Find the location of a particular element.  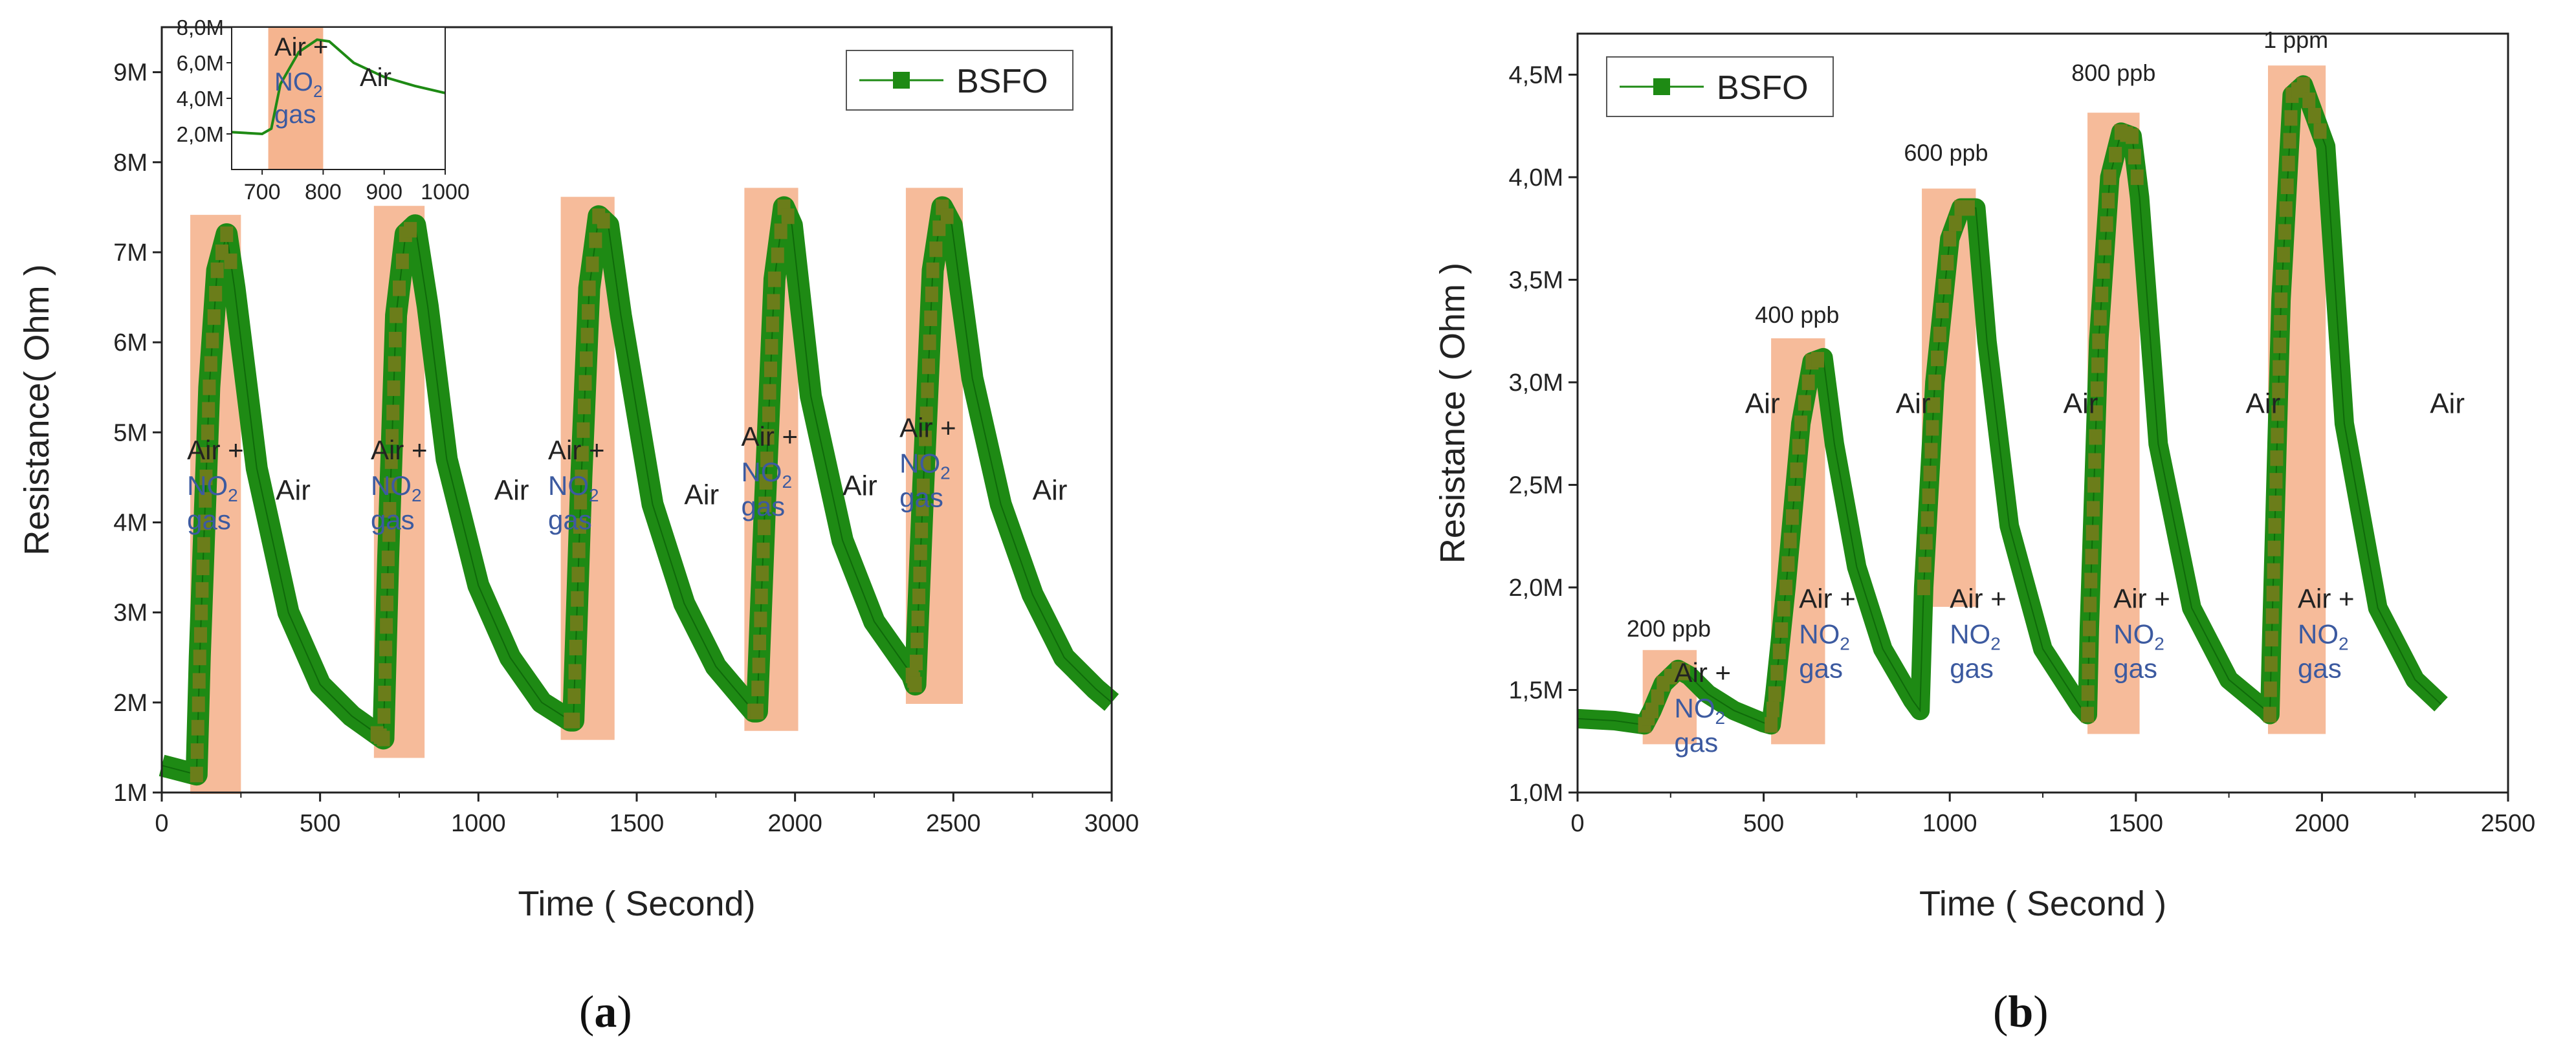

inset-x-tick-label: 700 is located at coordinates (263, 192).